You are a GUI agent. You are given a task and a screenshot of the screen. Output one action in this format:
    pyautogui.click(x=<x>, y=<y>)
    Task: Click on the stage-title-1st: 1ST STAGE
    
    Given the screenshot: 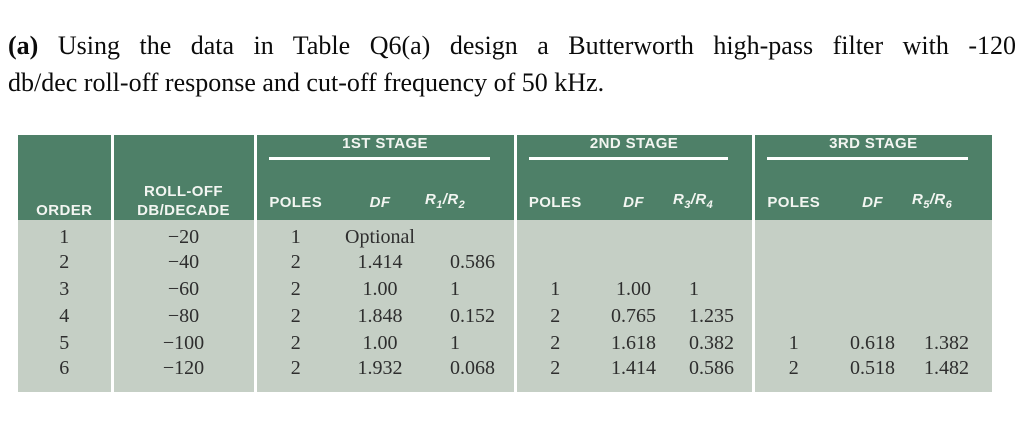 What is the action you would take?
    pyautogui.click(x=385, y=143)
    